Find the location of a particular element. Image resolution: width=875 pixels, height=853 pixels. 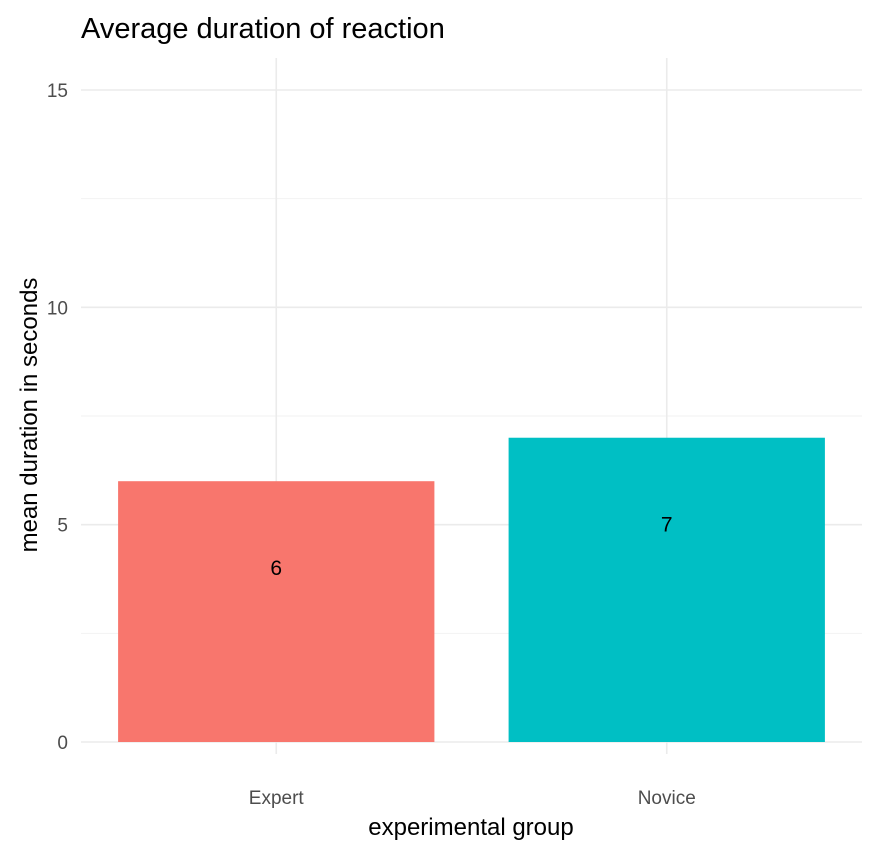

x-axis-title: experimental group is located at coordinates (470, 827).